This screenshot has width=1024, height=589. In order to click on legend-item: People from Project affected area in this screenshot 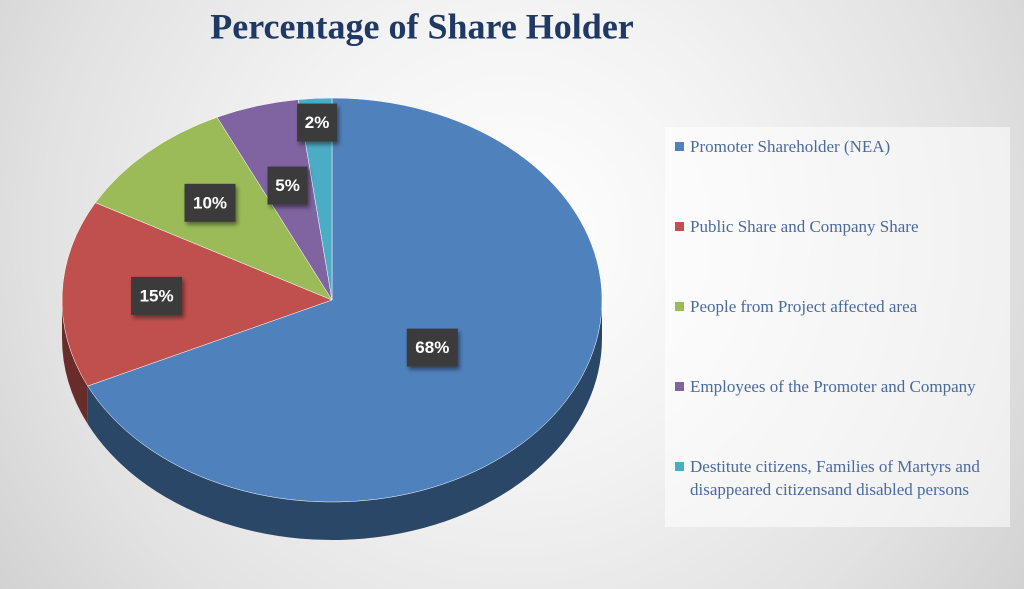, I will do `click(840, 306)`.